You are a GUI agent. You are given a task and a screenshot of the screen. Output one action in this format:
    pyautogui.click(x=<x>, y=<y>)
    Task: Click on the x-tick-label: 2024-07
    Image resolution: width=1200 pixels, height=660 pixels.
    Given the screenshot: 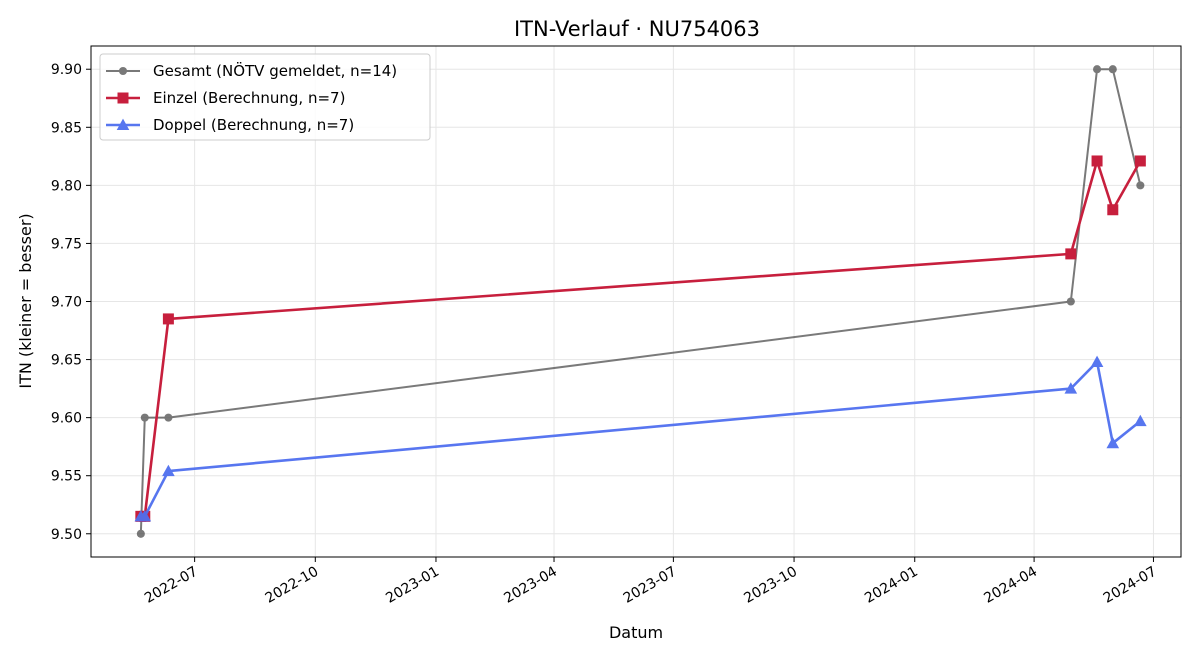 What is the action you would take?
    pyautogui.click(x=1130, y=585)
    